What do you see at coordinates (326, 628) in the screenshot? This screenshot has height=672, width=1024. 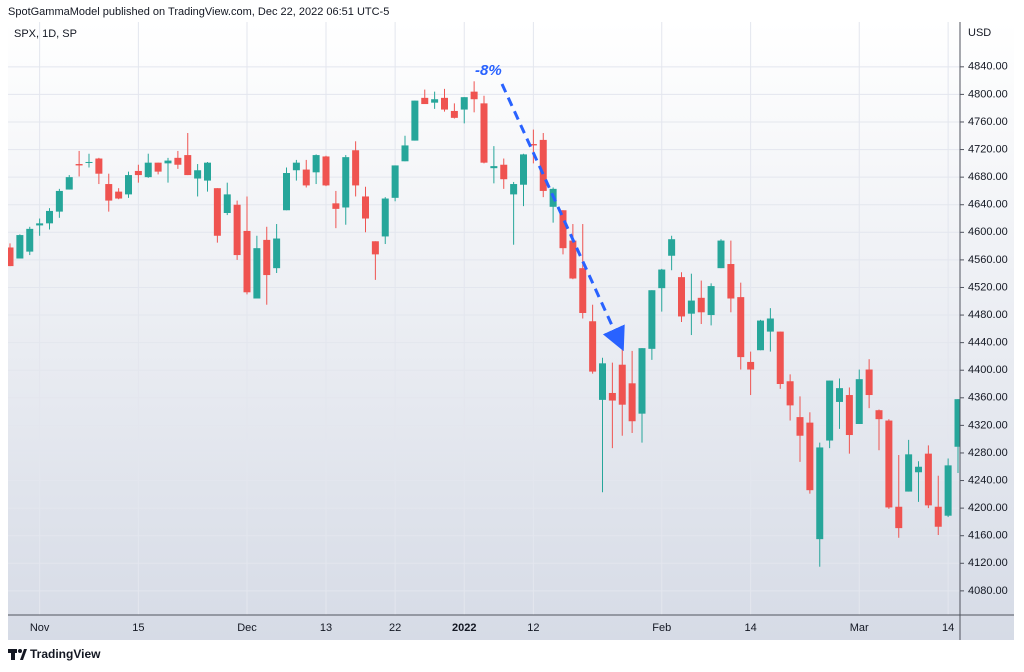 I see `x-tick-label: 13` at bounding box center [326, 628].